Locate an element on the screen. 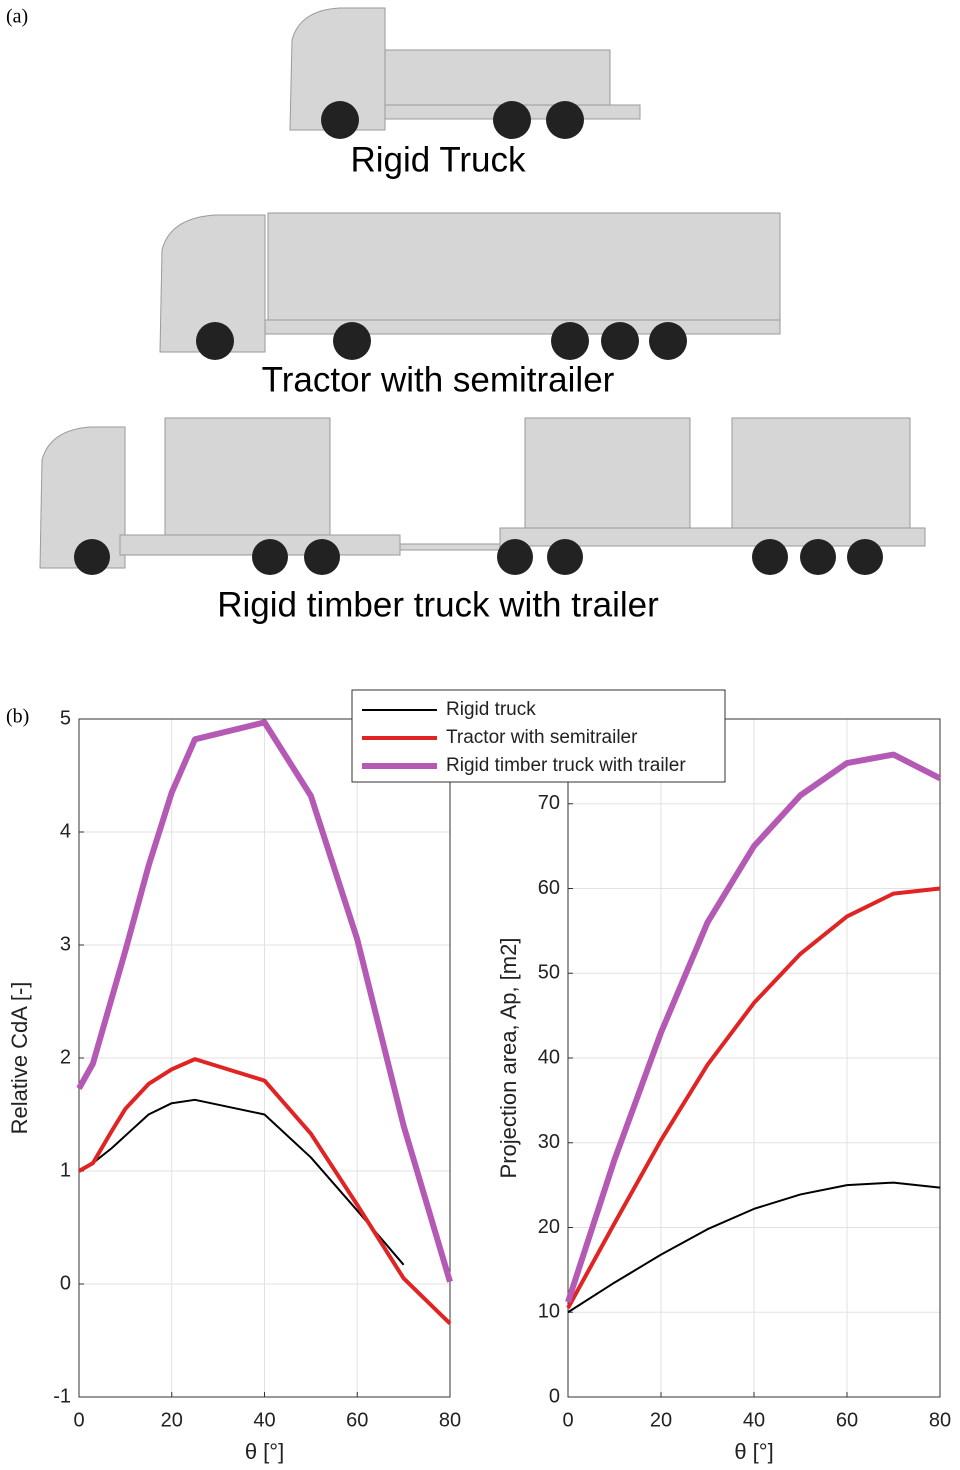 The width and height of the screenshot is (960, 1470). y-tick-label: 1 is located at coordinates (65, 1170).